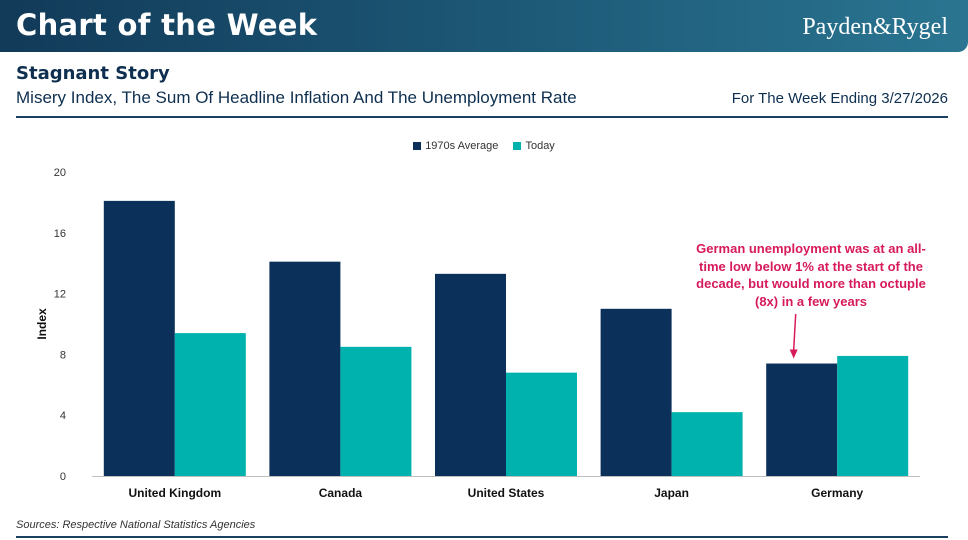 Image resolution: width=968 pixels, height=540 pixels. Describe the element at coordinates (875, 27) in the screenshot. I see `brand-logo: Payden&Rygel` at that location.